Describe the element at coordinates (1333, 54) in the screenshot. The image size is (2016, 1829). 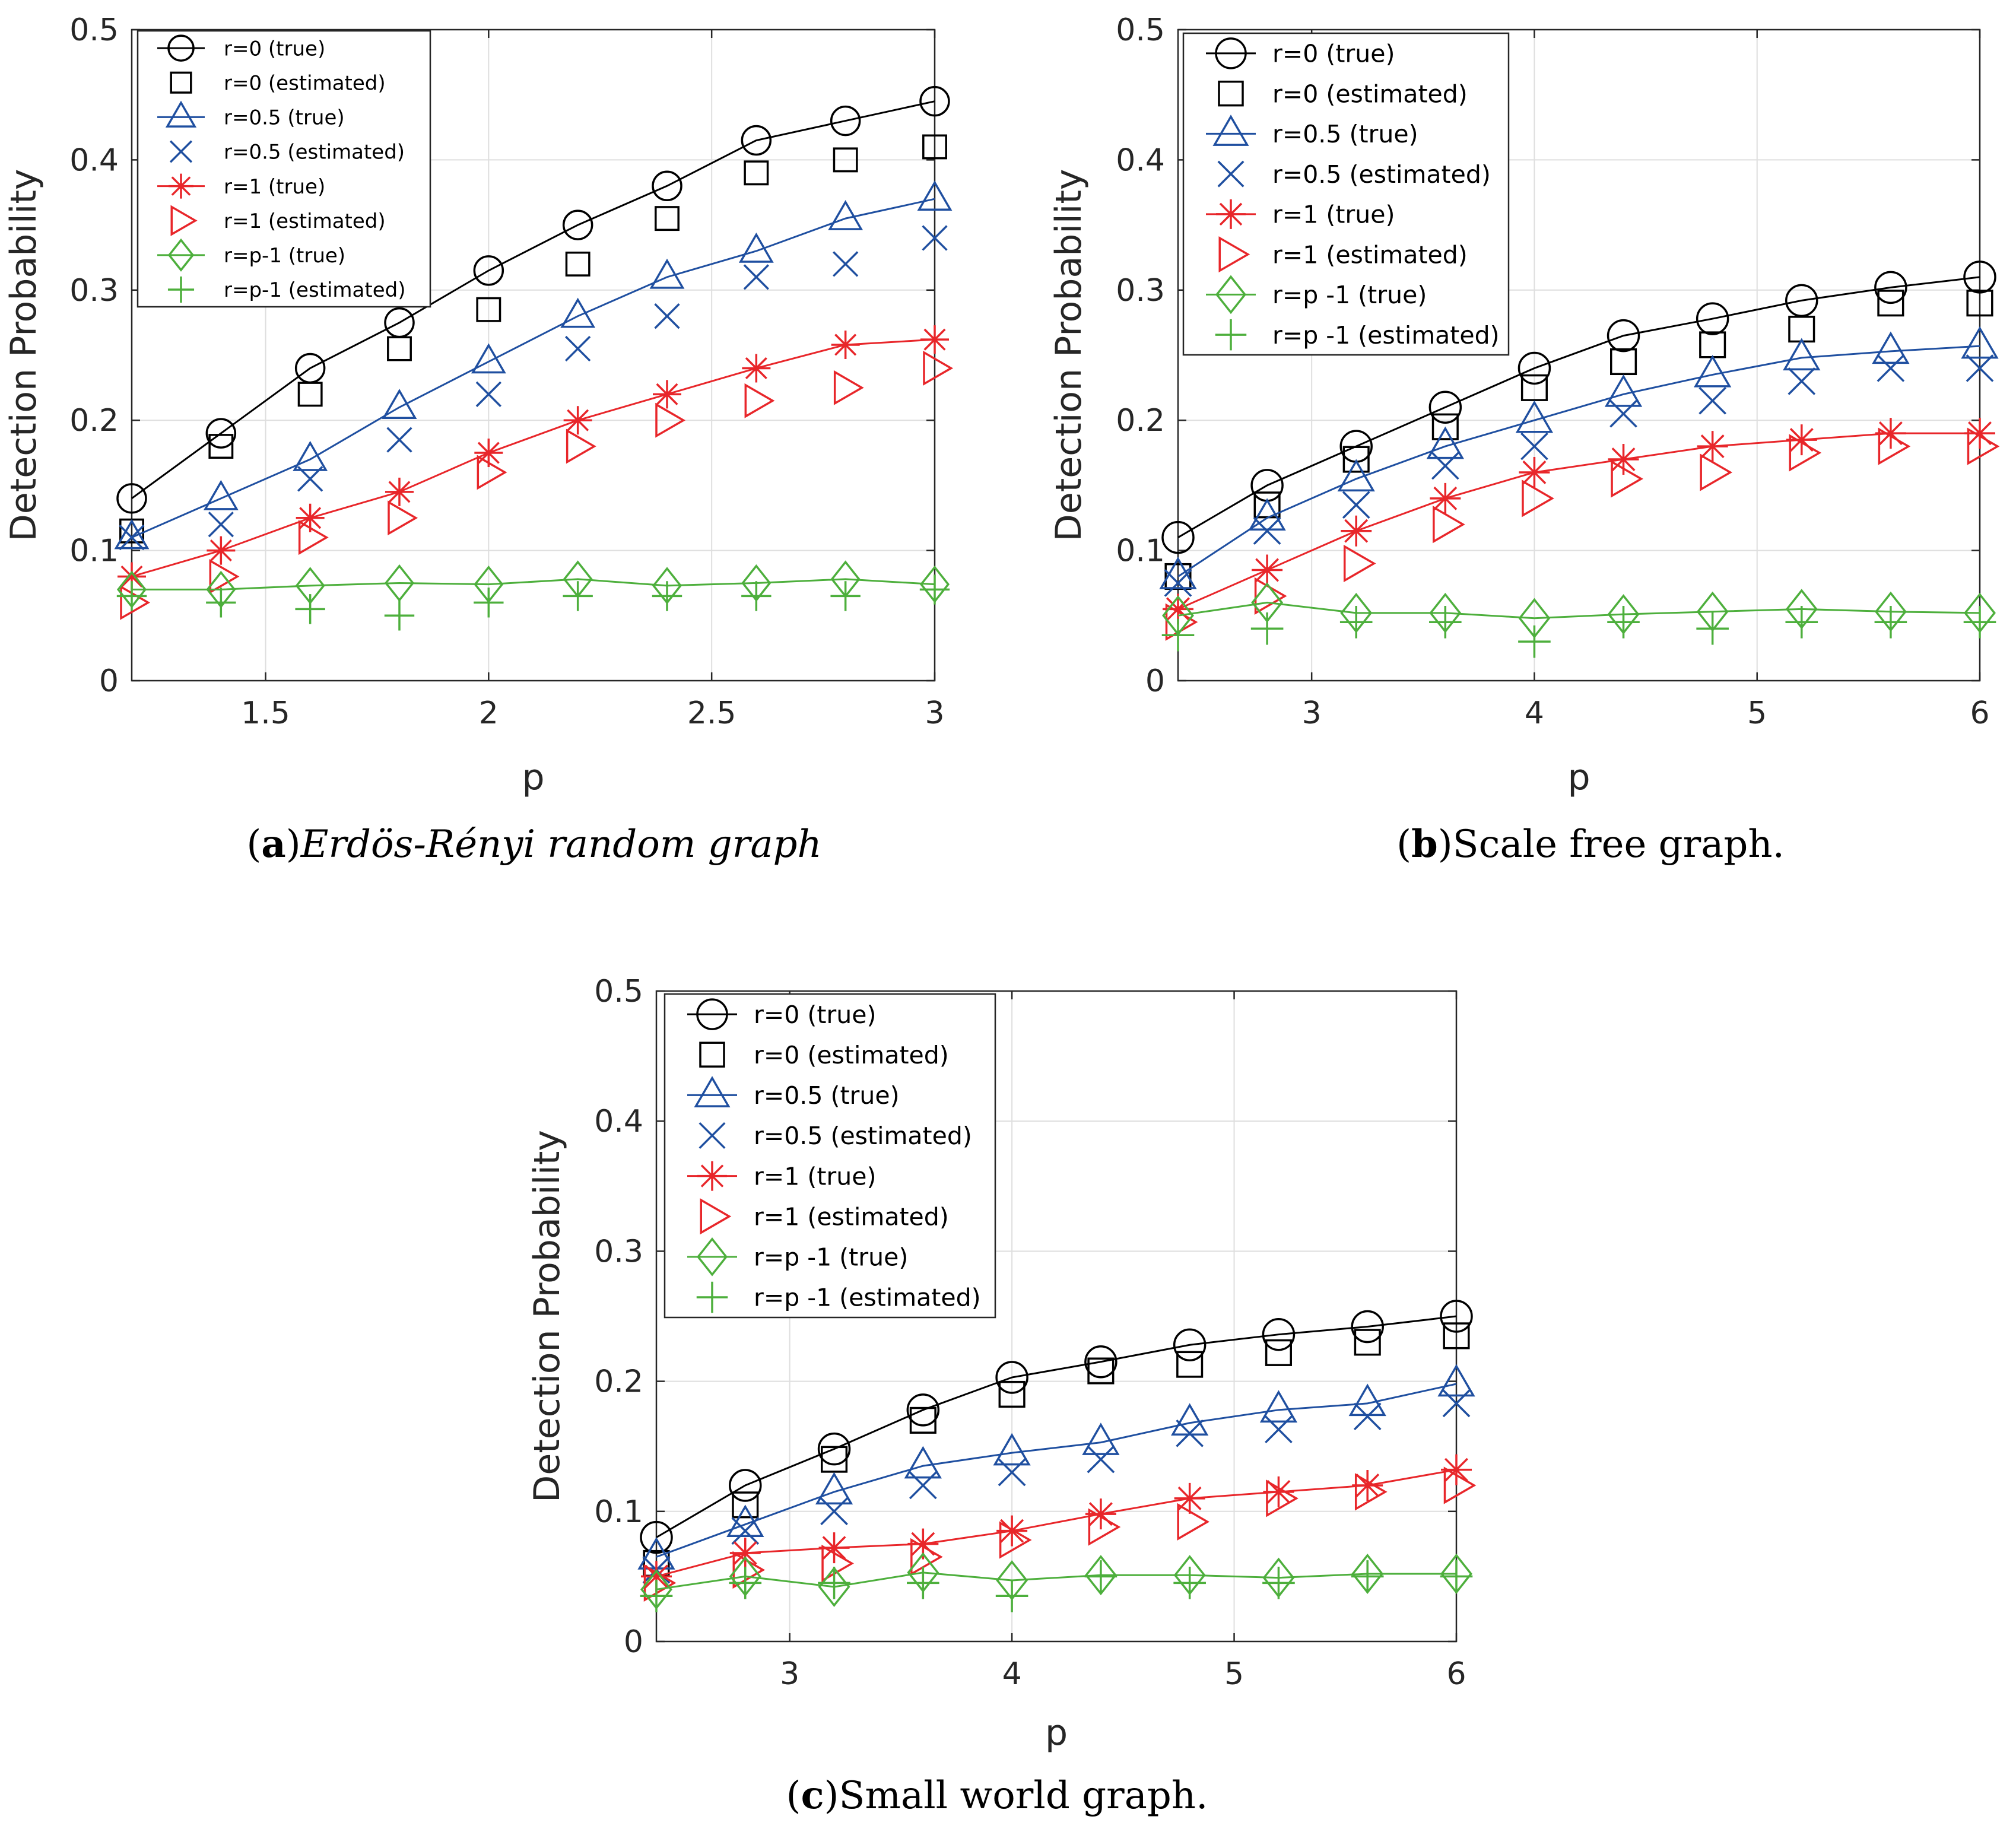
I see `legend-entry: r=0 (true)` at that location.